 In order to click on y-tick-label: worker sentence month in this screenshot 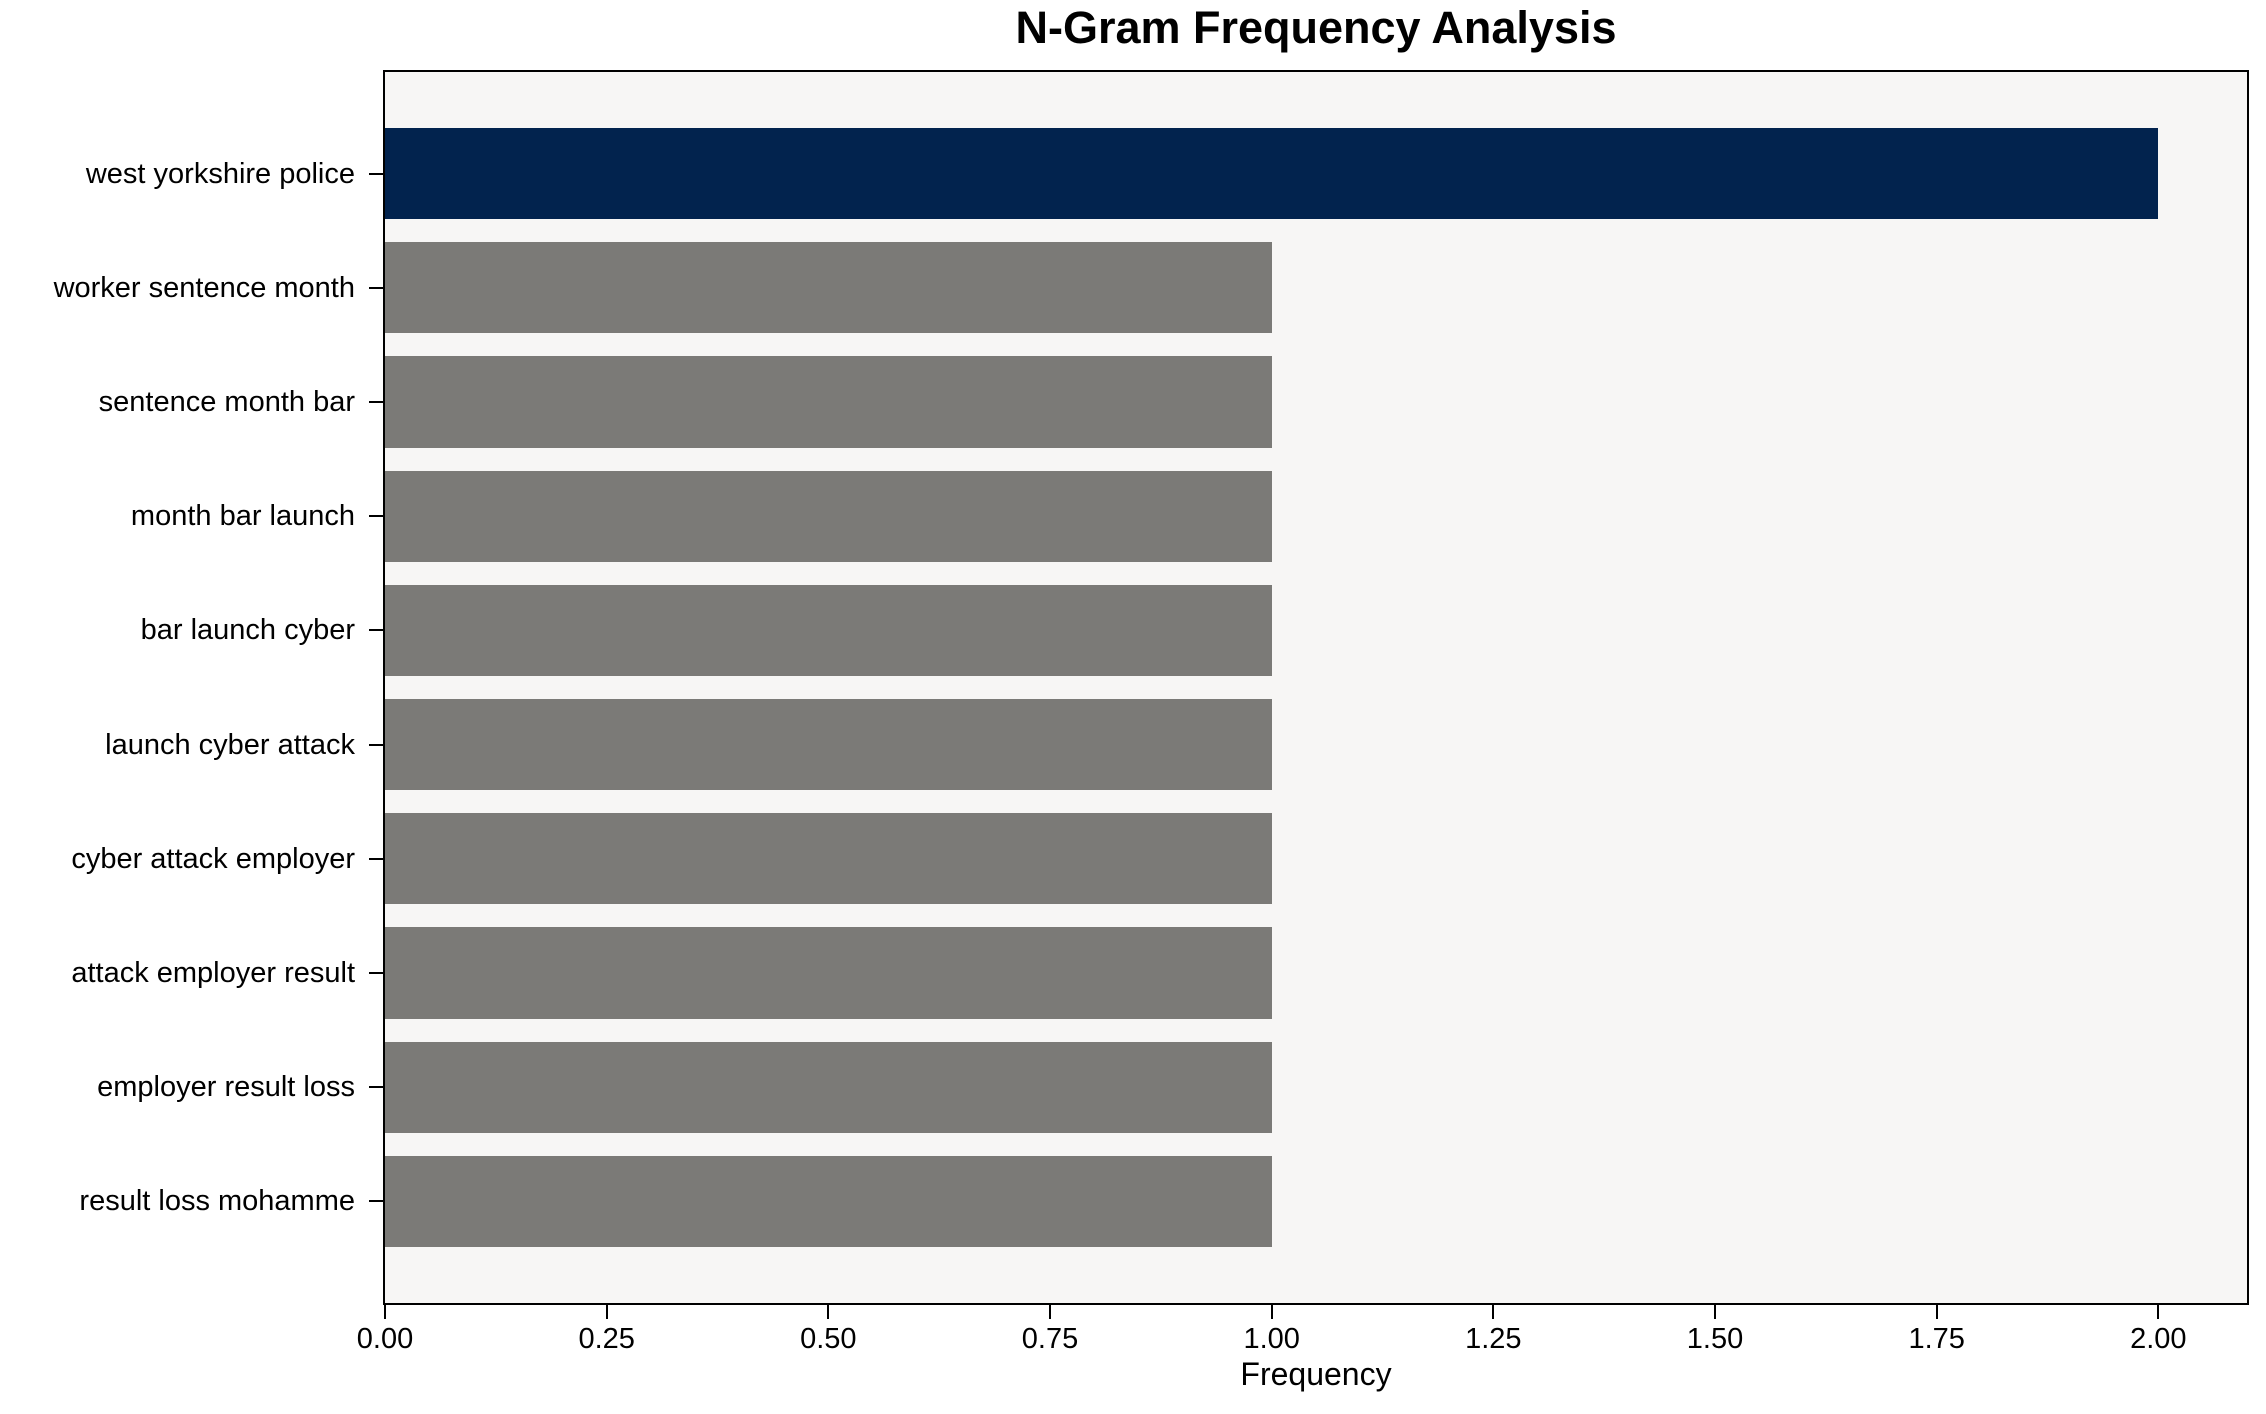, I will do `click(204, 287)`.